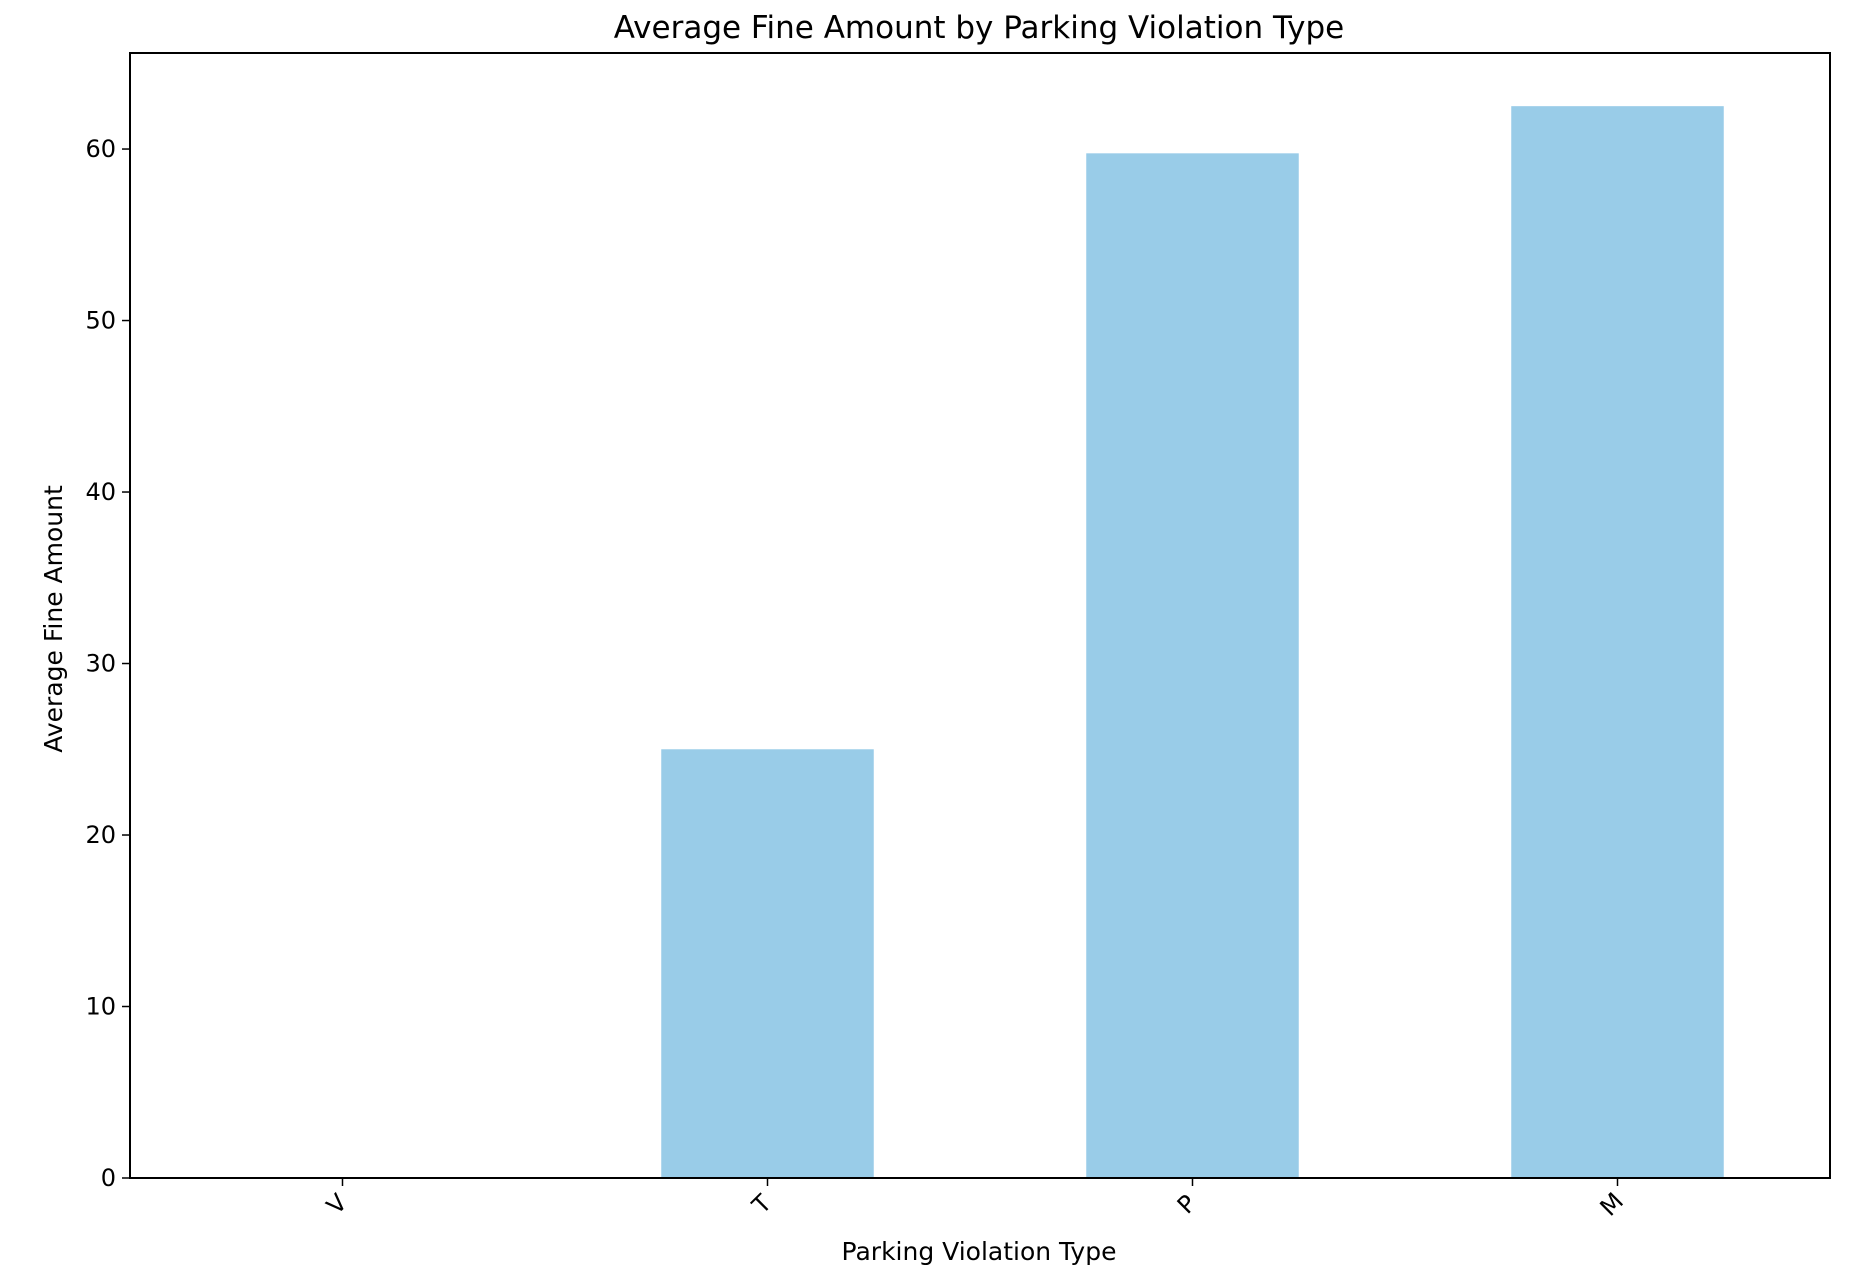 The image size is (1862, 1280). Describe the element at coordinates (1187, 1204) in the screenshot. I see `x-tick-label: P` at that location.